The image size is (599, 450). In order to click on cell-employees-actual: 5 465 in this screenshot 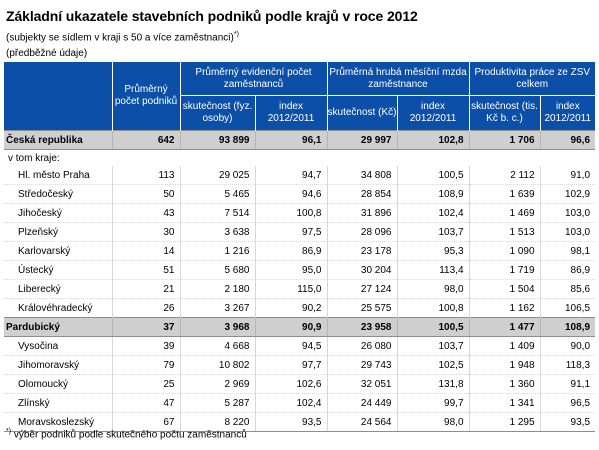, I will do `click(217, 194)`.